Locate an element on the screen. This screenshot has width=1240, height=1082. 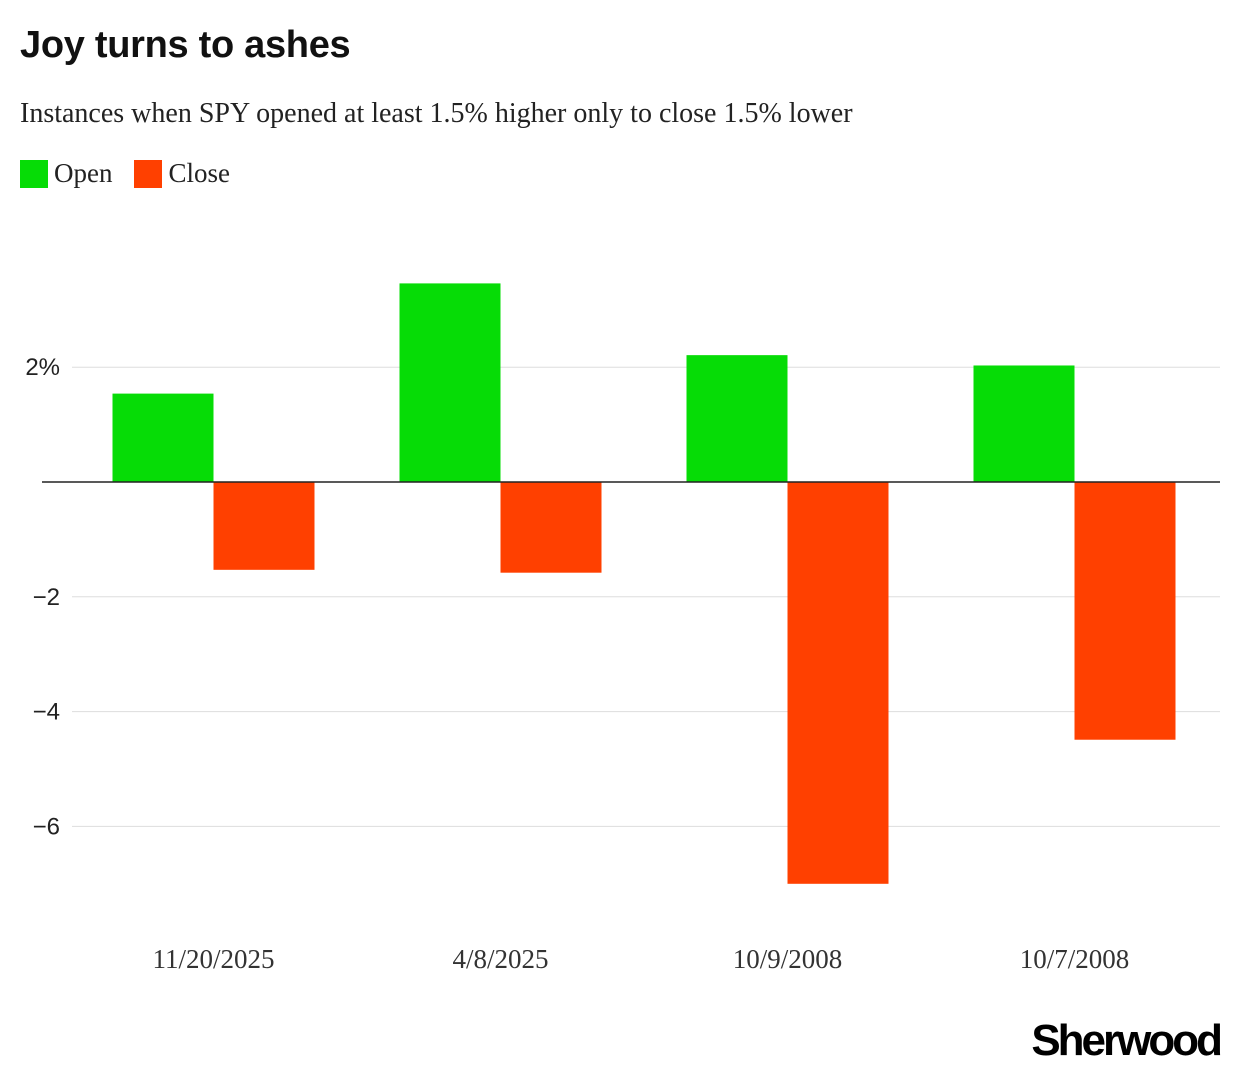
x-tick-label: 4/8/2025 is located at coordinates (500, 959).